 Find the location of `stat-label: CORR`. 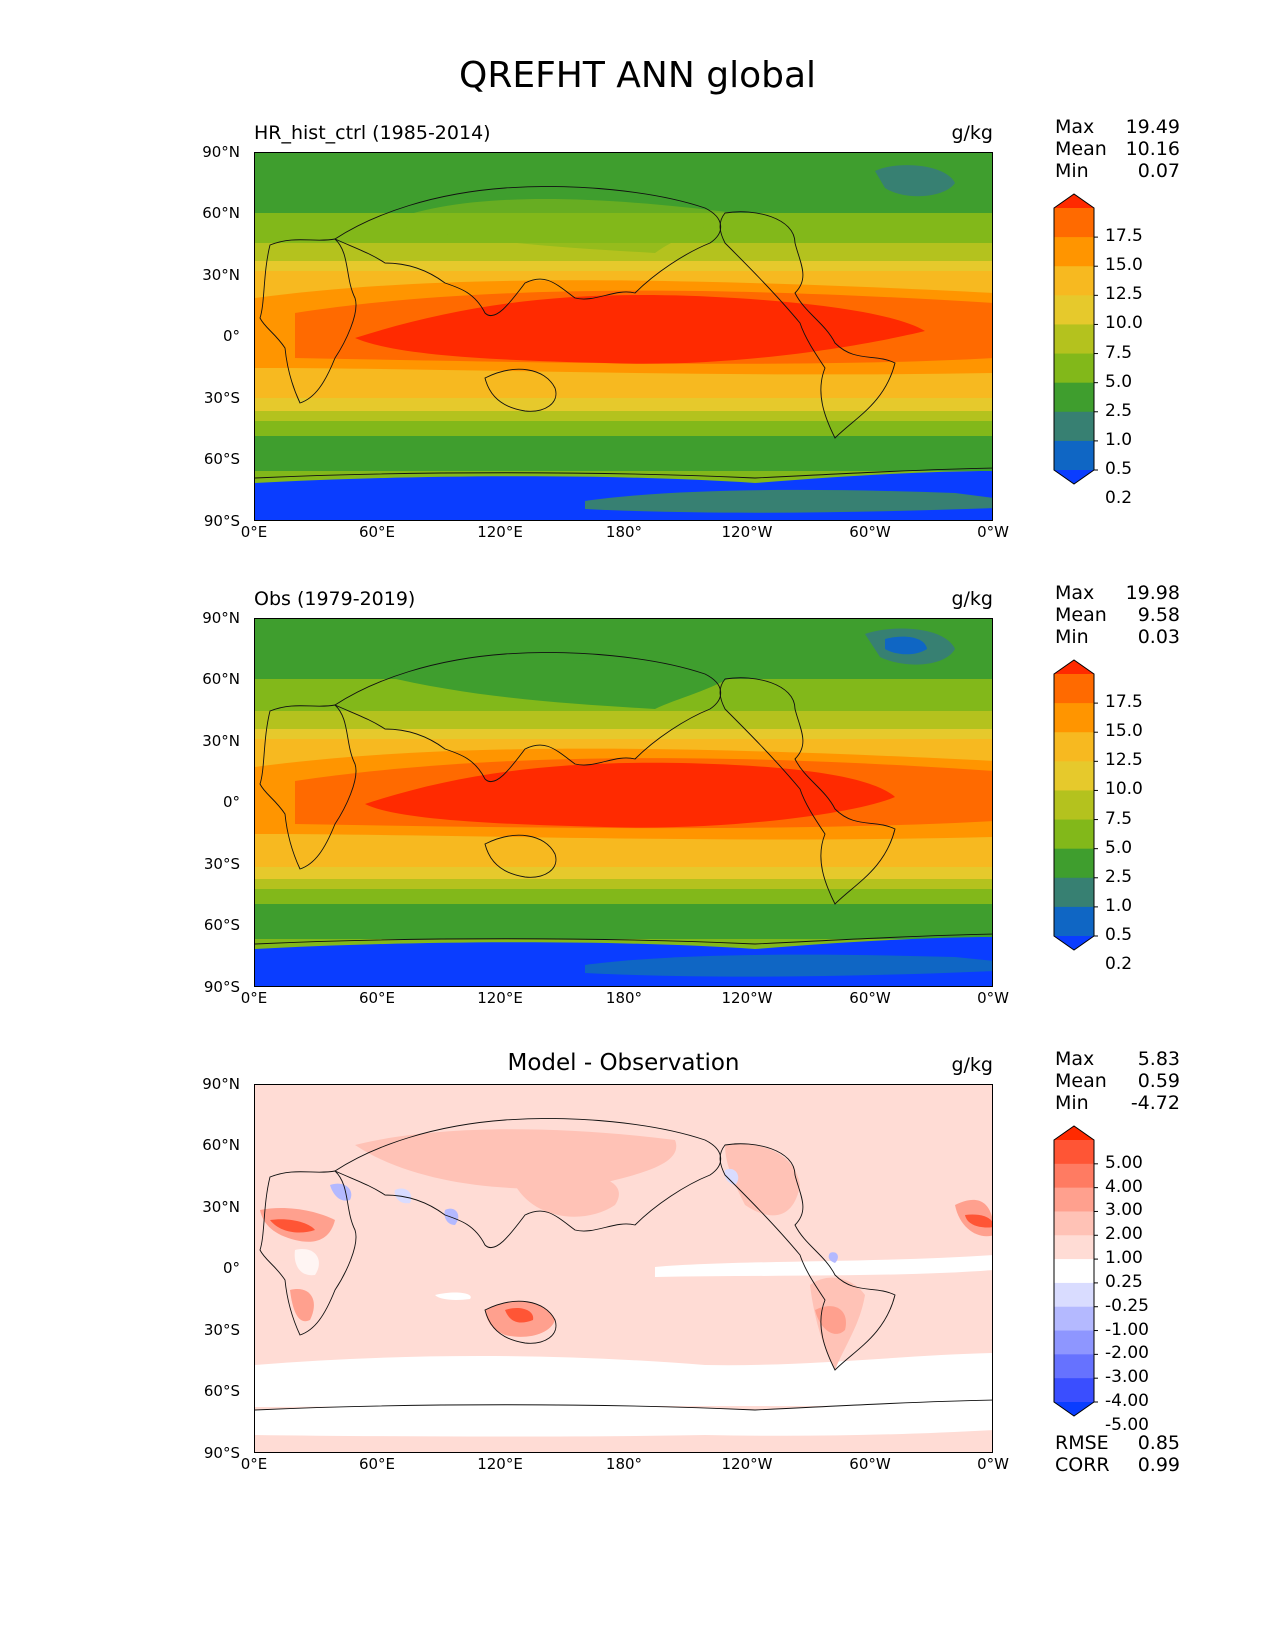

stat-label: CORR is located at coordinates (1082, 1465).